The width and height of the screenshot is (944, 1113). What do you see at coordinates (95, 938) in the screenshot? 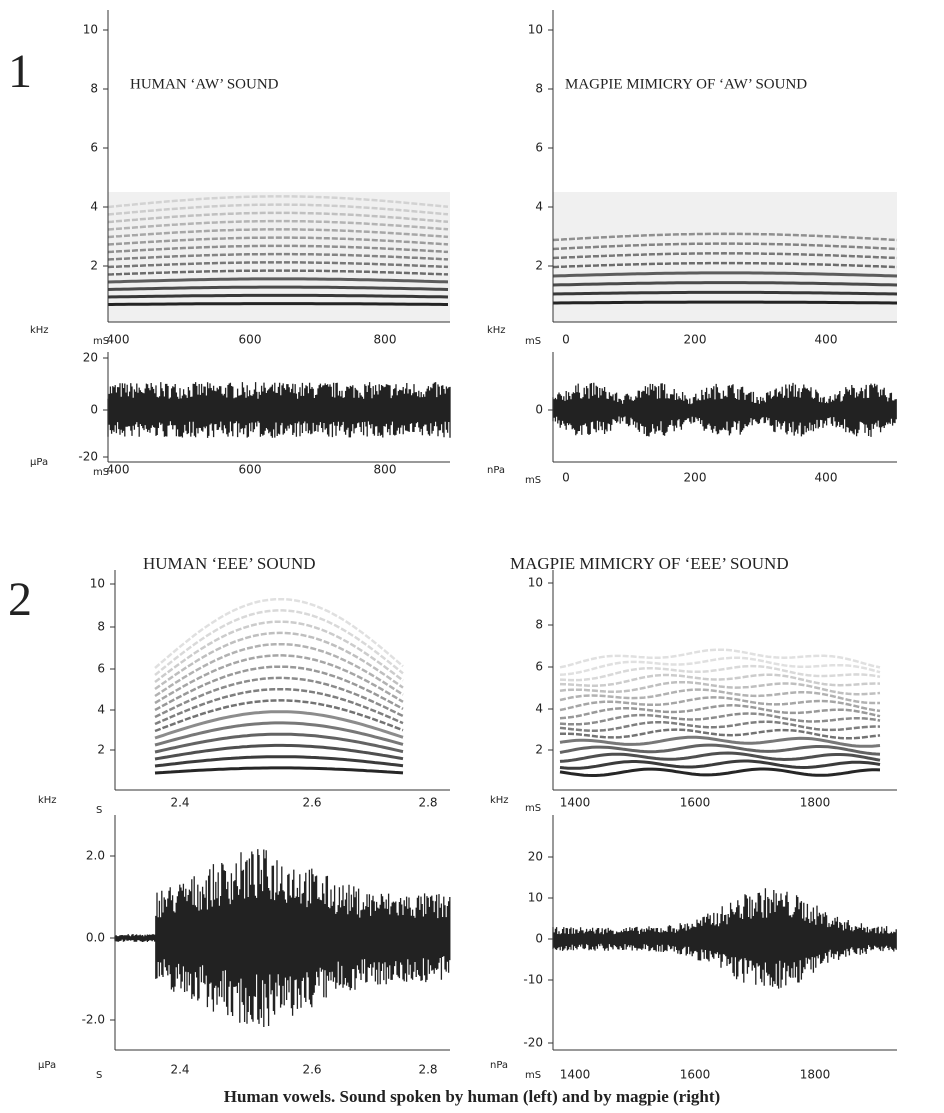
I see `y-tick-label: 0.0` at bounding box center [95, 938].